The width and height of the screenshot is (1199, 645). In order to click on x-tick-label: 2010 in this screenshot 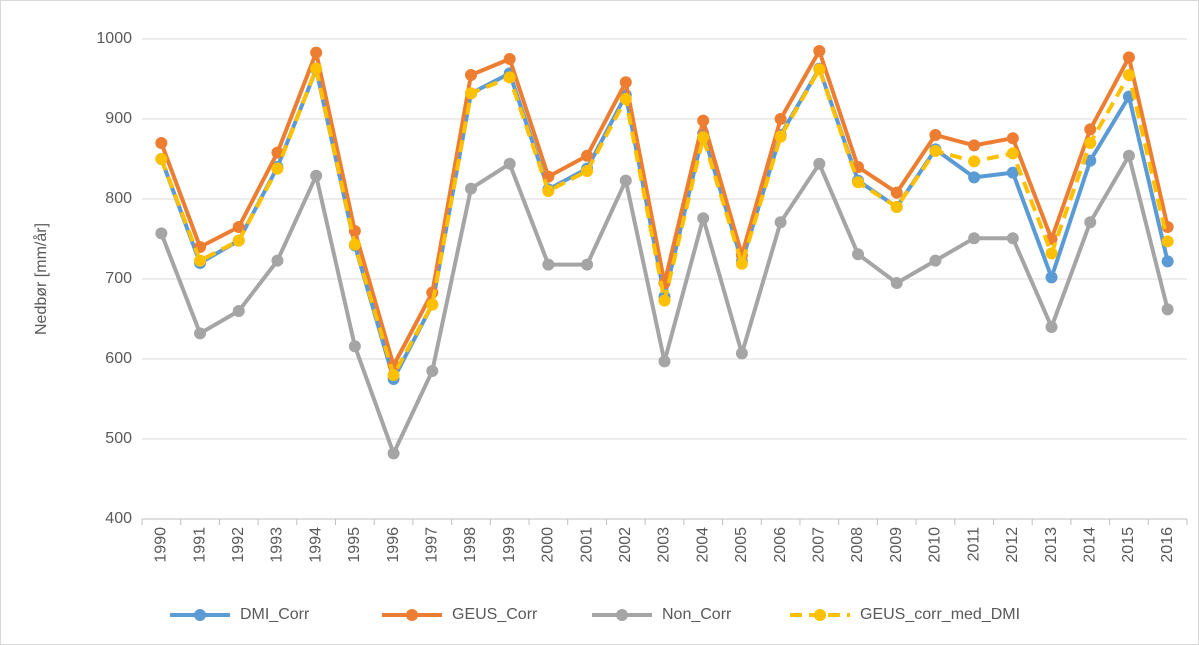, I will do `click(935, 545)`.